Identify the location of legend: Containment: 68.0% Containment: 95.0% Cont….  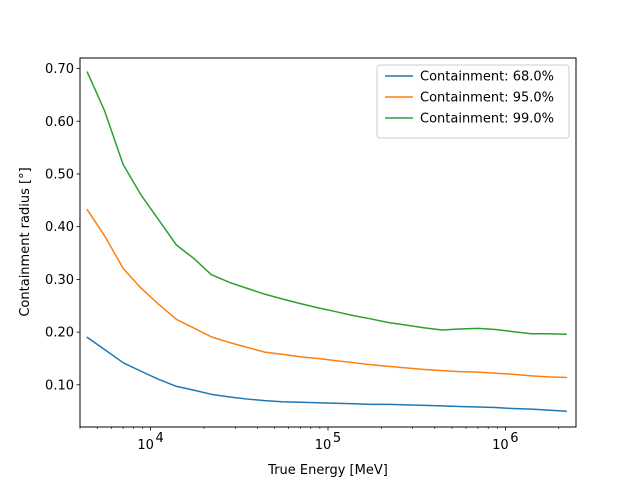
(473, 101).